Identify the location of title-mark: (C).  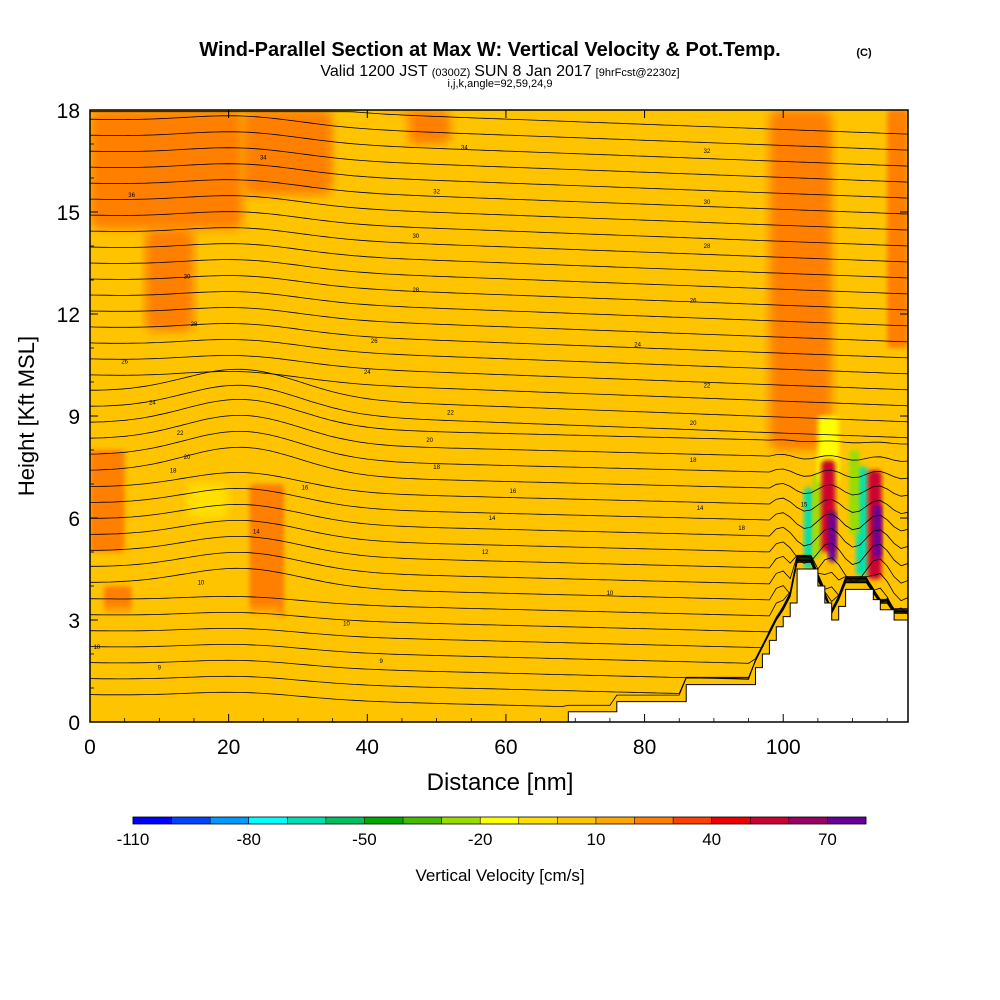
(864, 53).